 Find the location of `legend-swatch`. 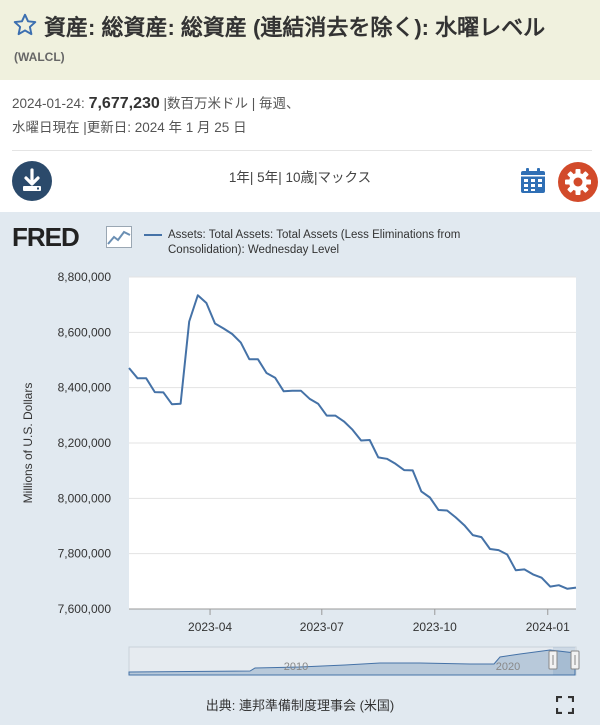

legend-swatch is located at coordinates (153, 235).